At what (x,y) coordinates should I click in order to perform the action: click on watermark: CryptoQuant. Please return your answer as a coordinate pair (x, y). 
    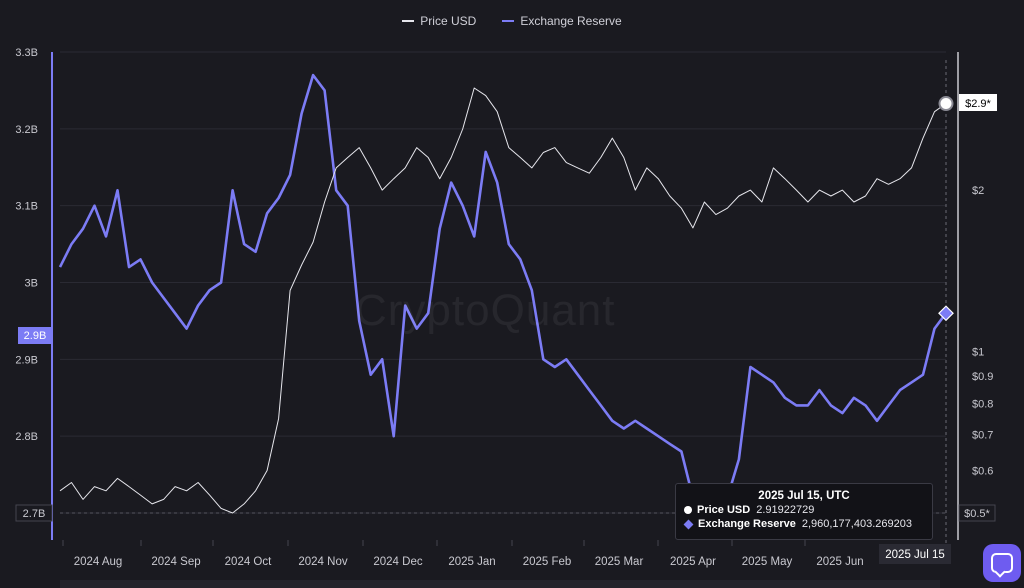
    Looking at the image, I should click on (485, 310).